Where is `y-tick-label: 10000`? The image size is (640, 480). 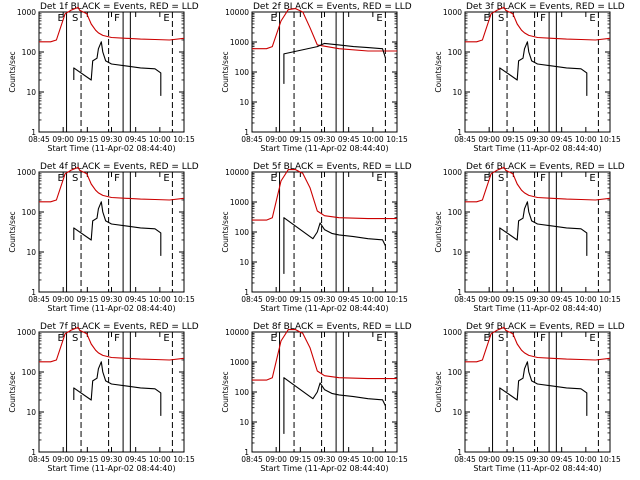
y-tick-label: 10000 is located at coordinates (237, 332).